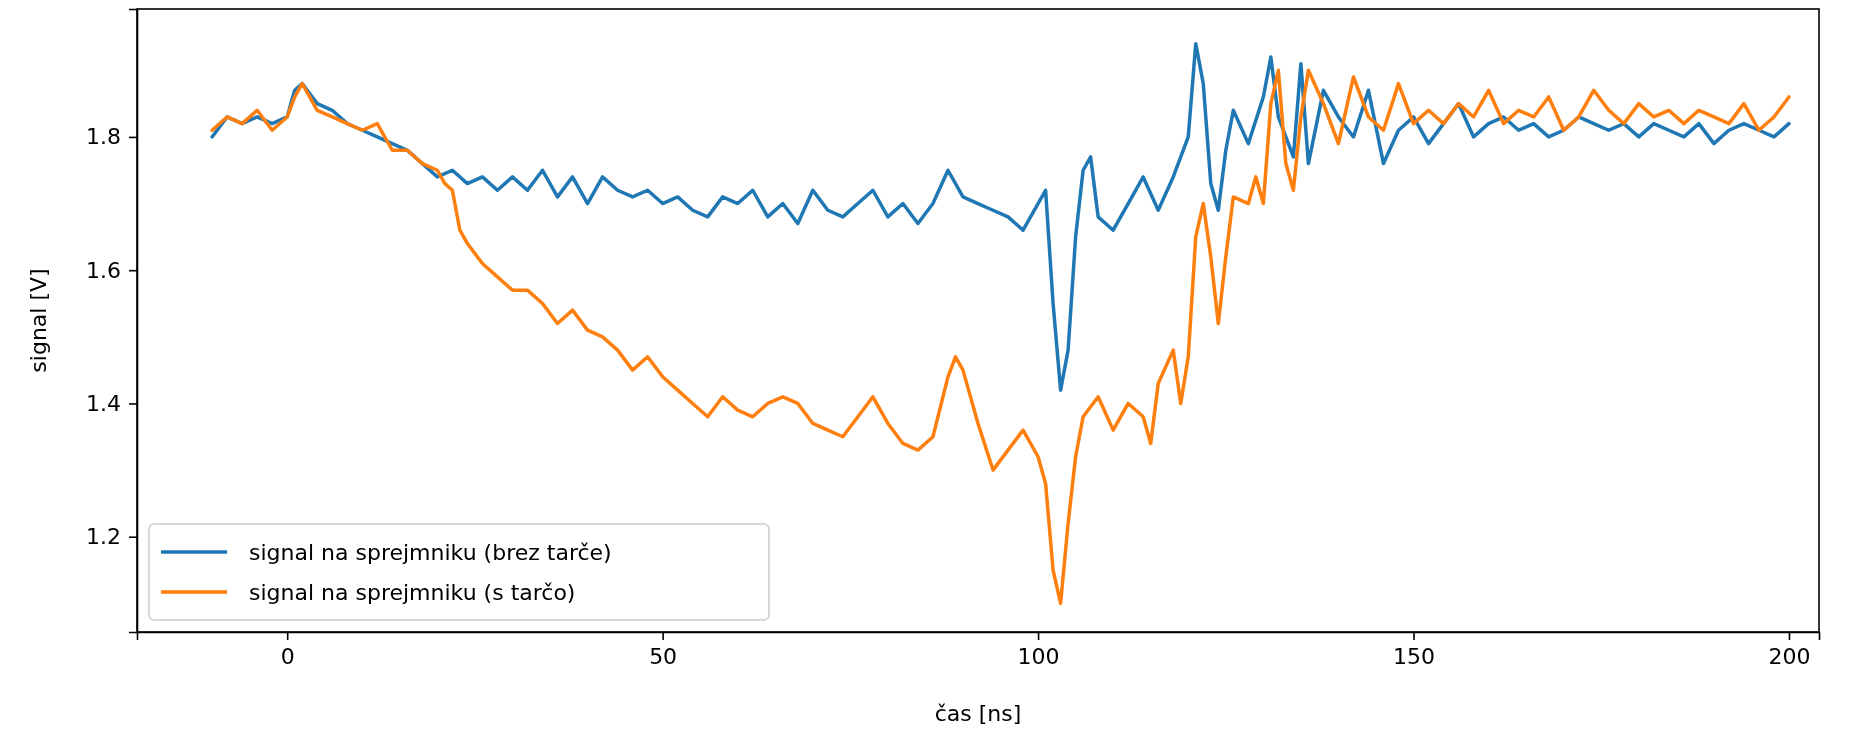 Image resolution: width=1852 pixels, height=731 pixels. Describe the element at coordinates (103, 537) in the screenshot. I see `y-tick-label: 1.2` at that location.